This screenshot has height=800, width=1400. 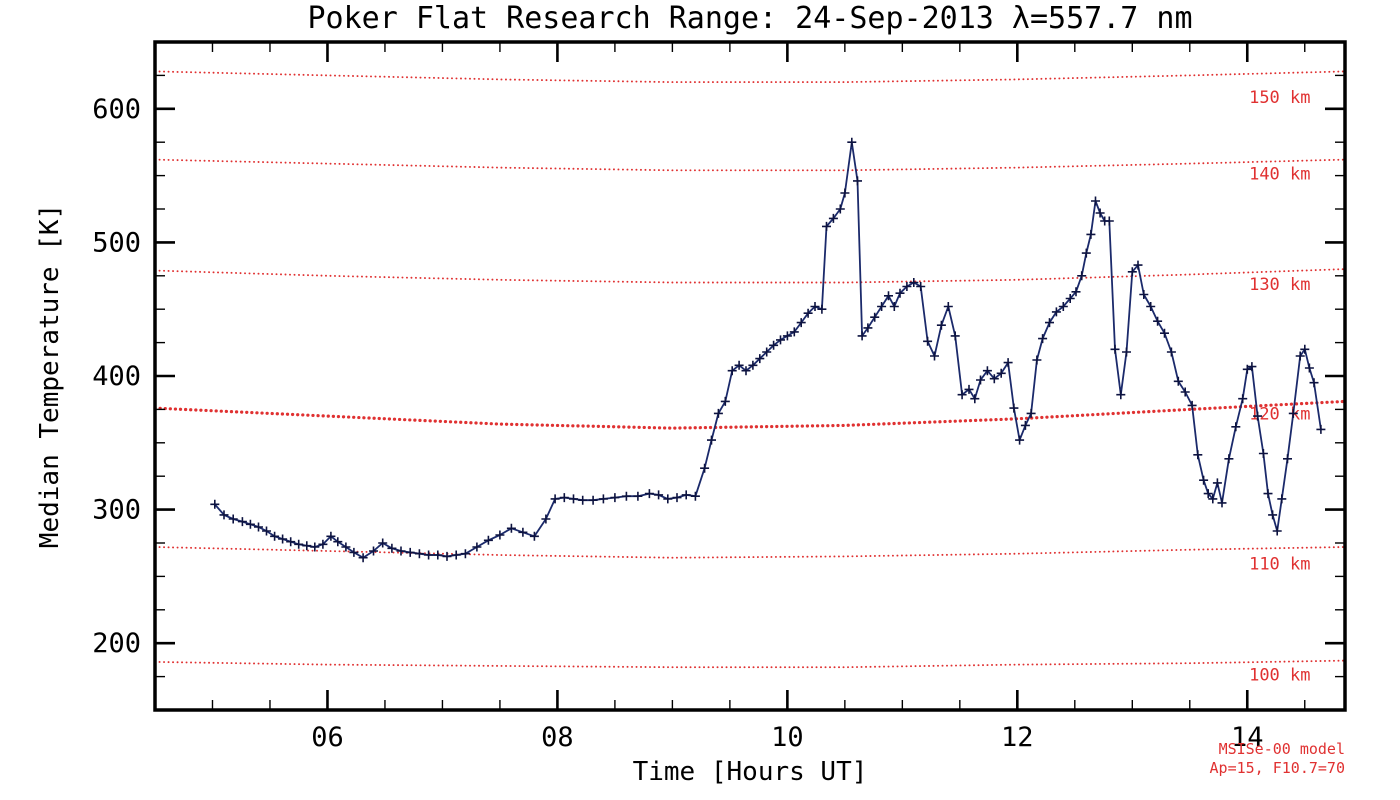 I want to click on model-curve-130-km, so click(x=750, y=276).